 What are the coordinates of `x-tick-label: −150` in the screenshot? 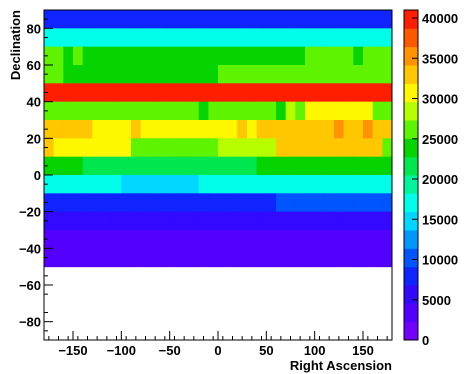 It's located at (72, 350).